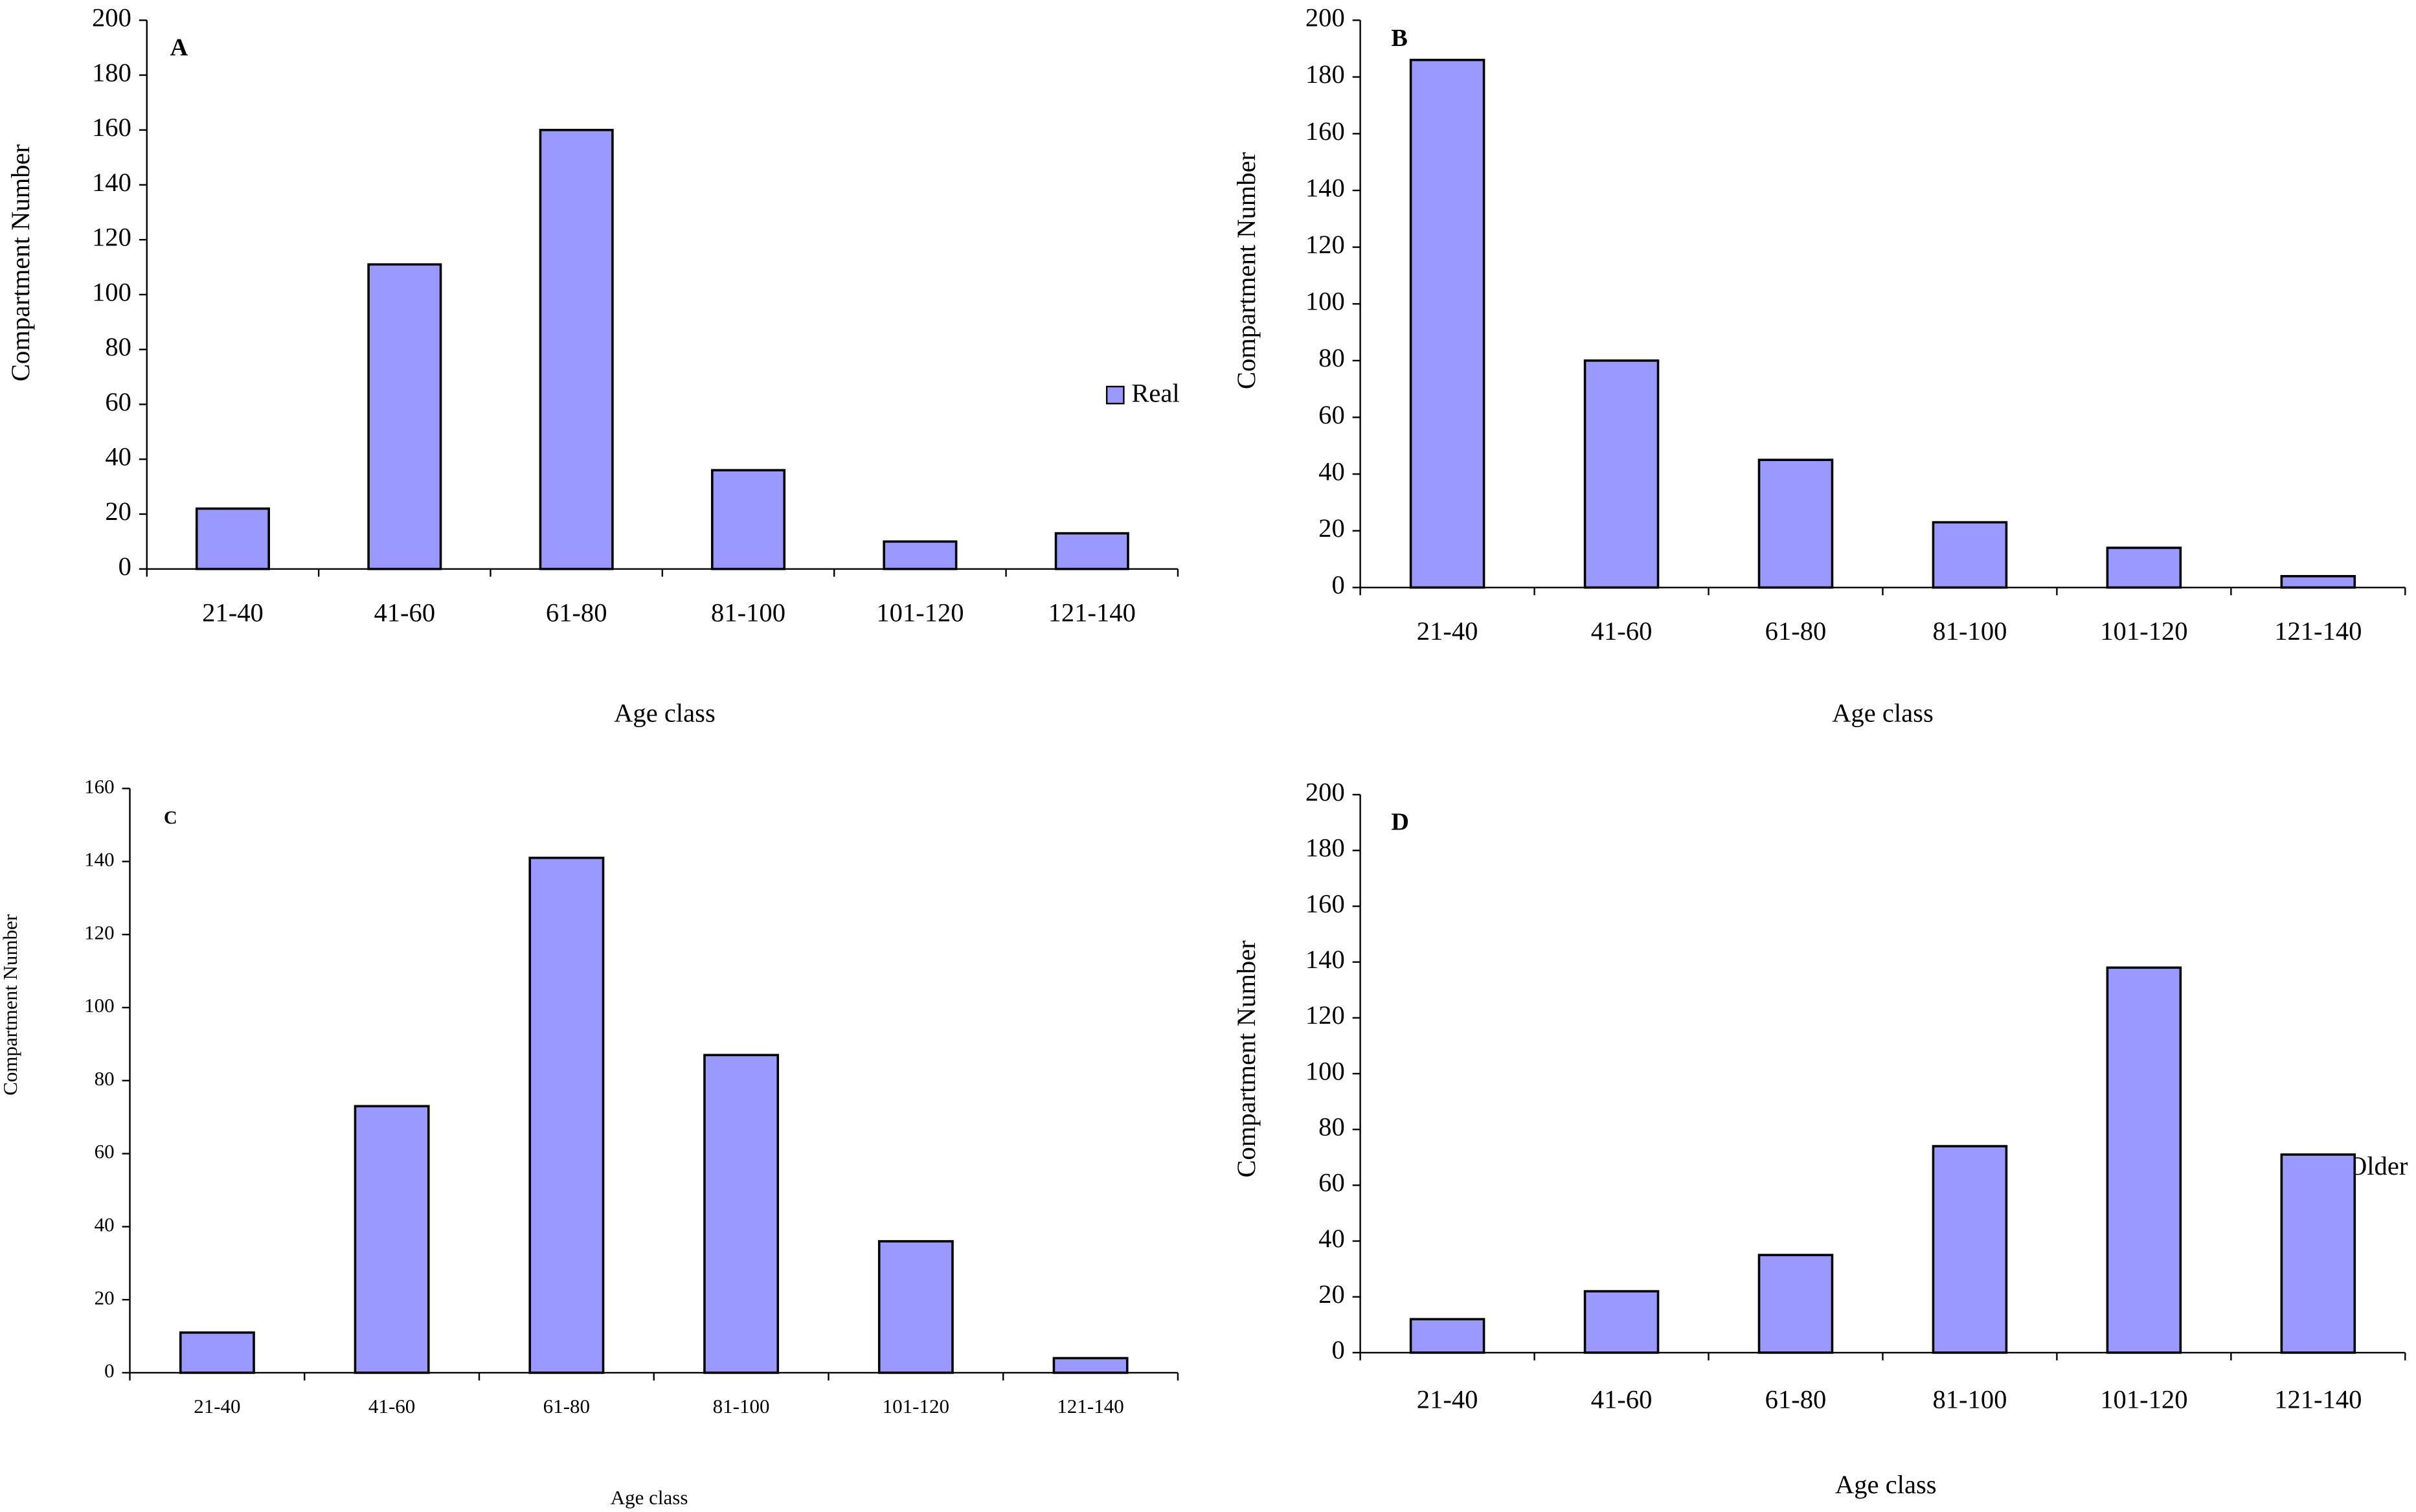 The image size is (2416, 1512). I want to click on legend-swatch, so click(1115, 395).